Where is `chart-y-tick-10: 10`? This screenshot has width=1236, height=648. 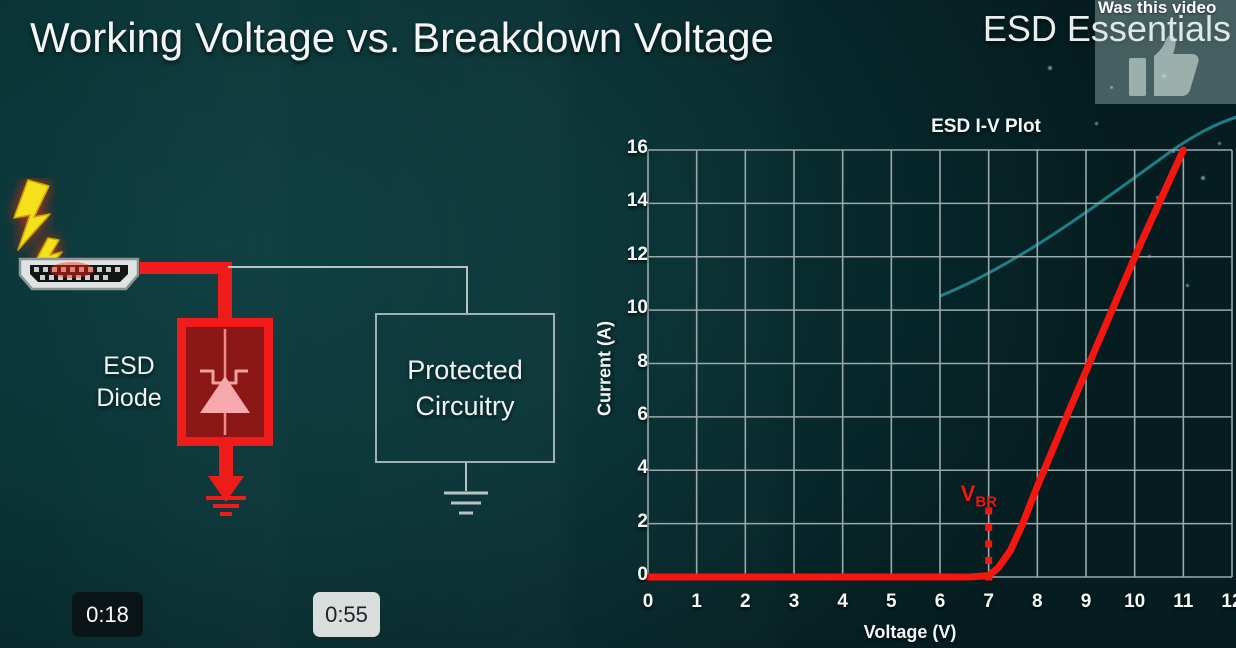 chart-y-tick-10: 10 is located at coordinates (637, 308).